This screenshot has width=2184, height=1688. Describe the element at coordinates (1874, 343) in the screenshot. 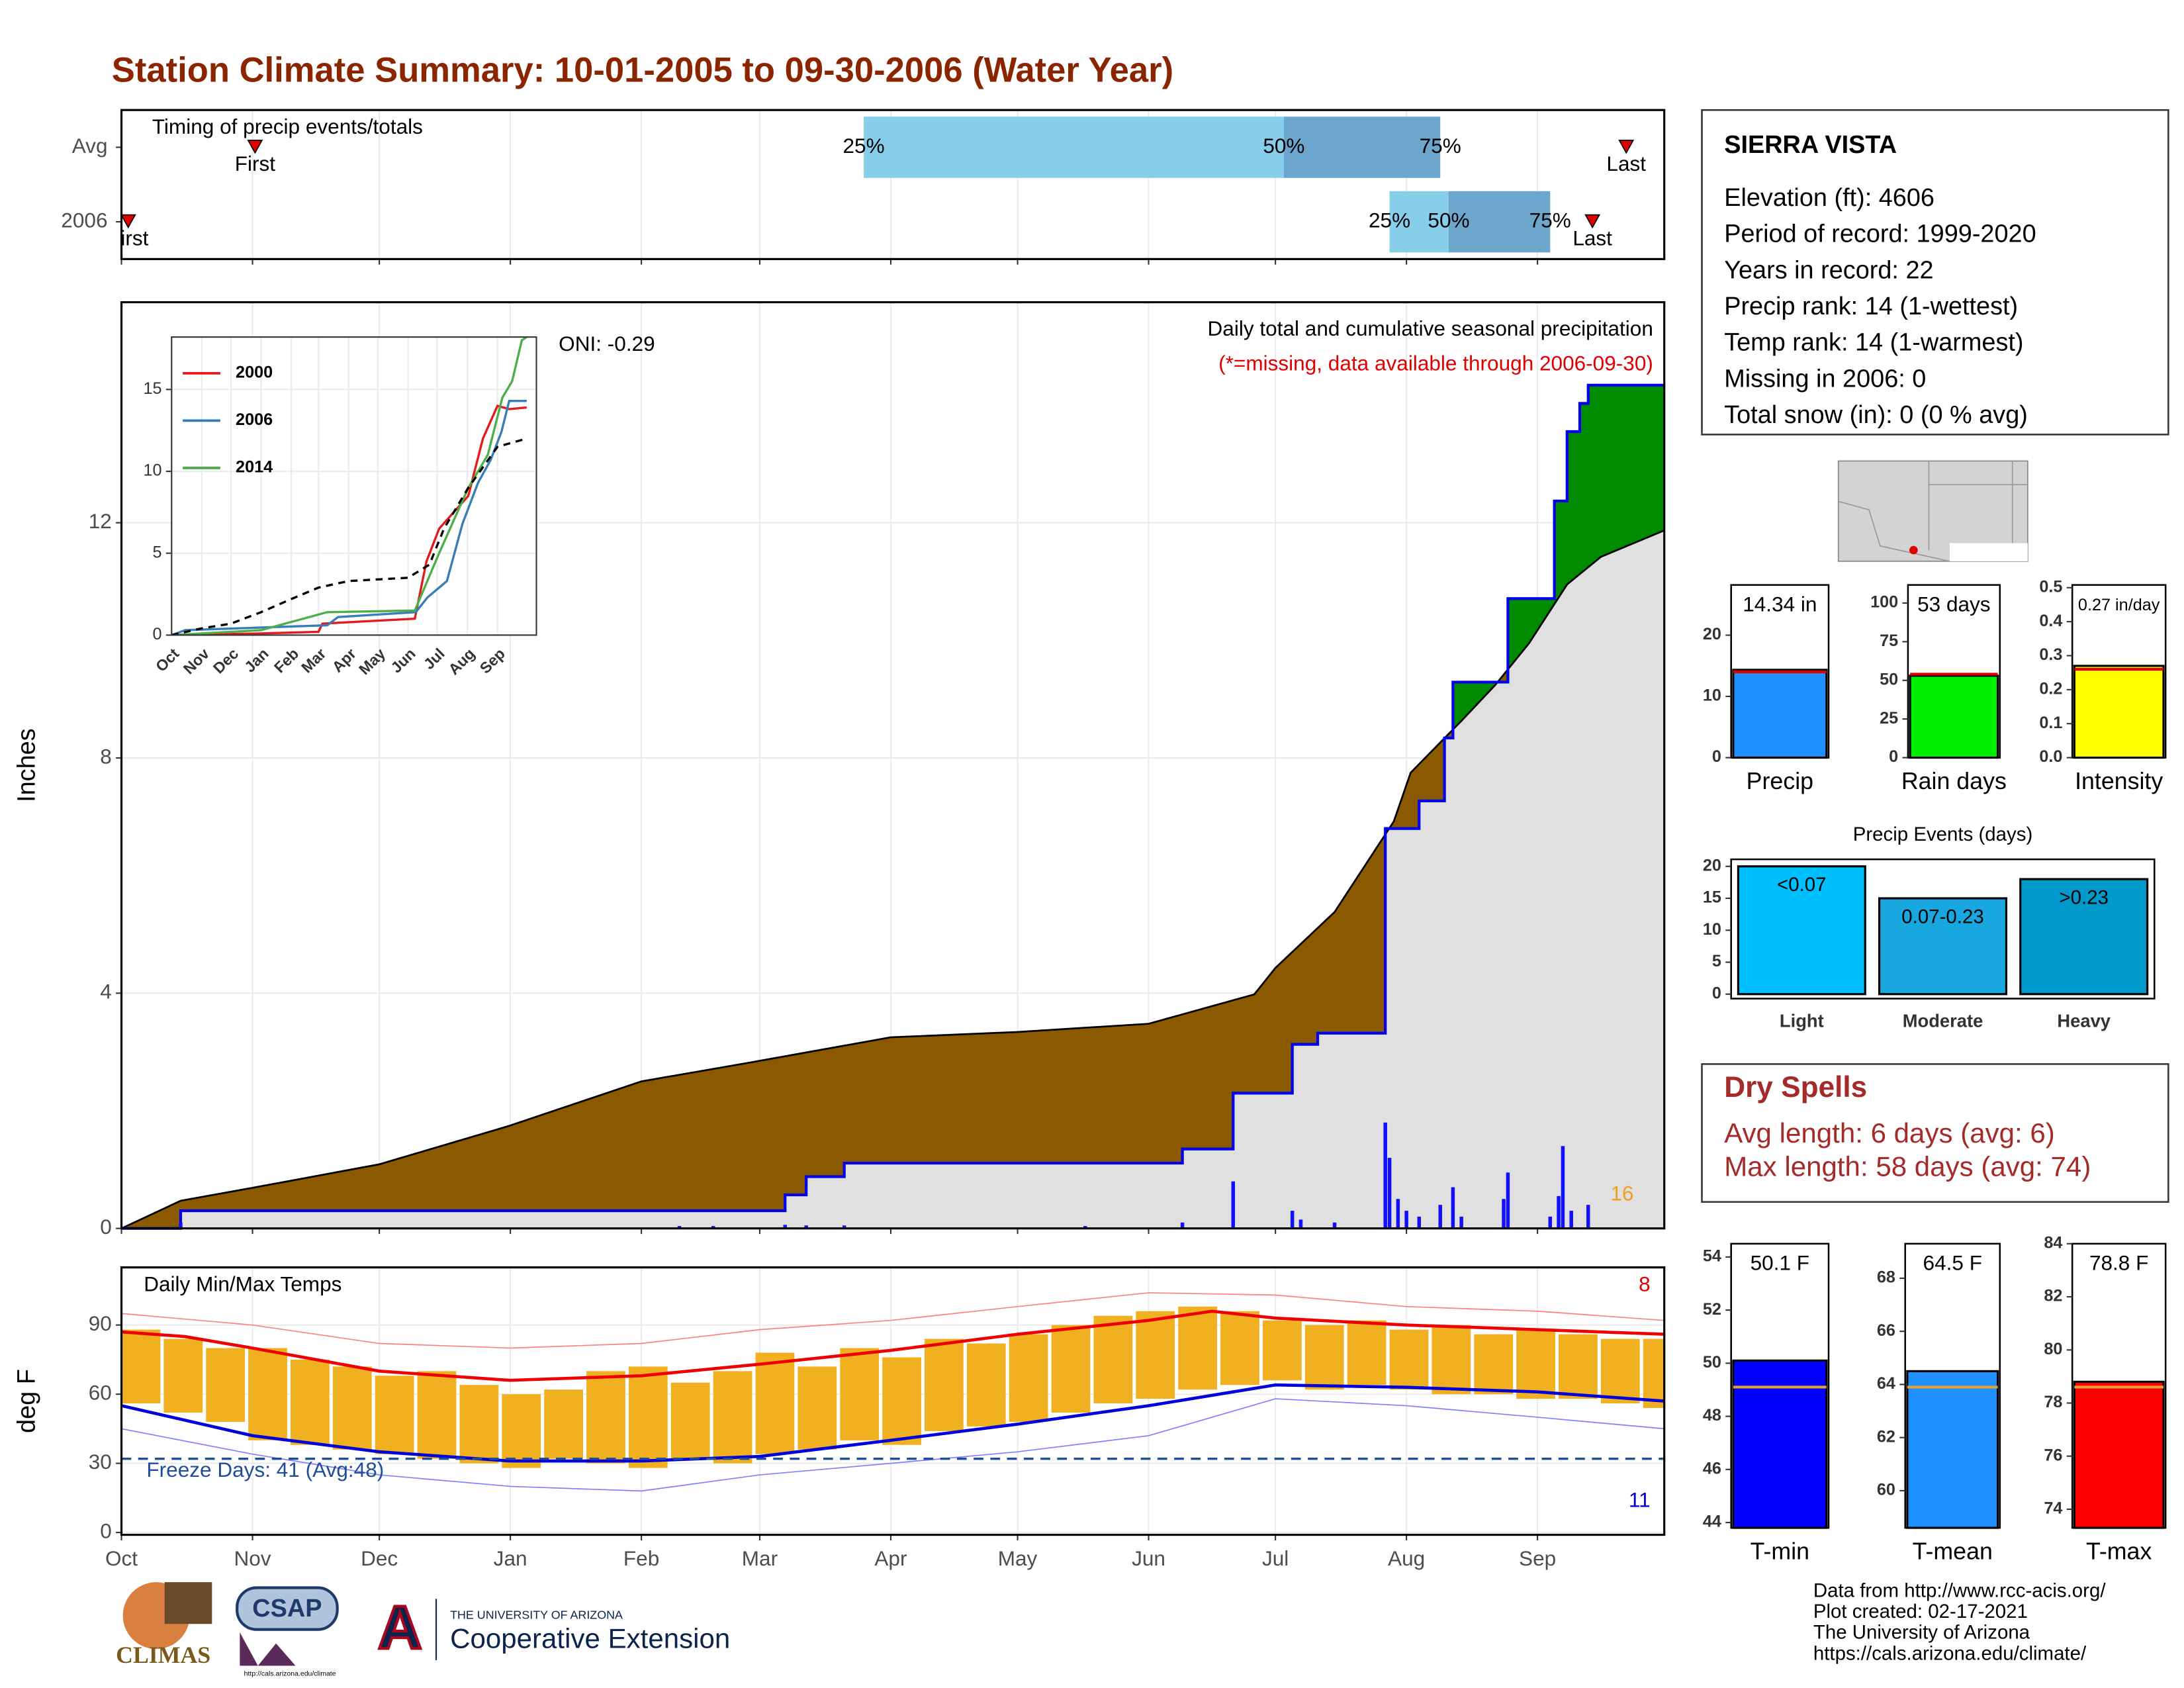

I see `station-line: Temp rank: 14 (1-warmest)` at that location.